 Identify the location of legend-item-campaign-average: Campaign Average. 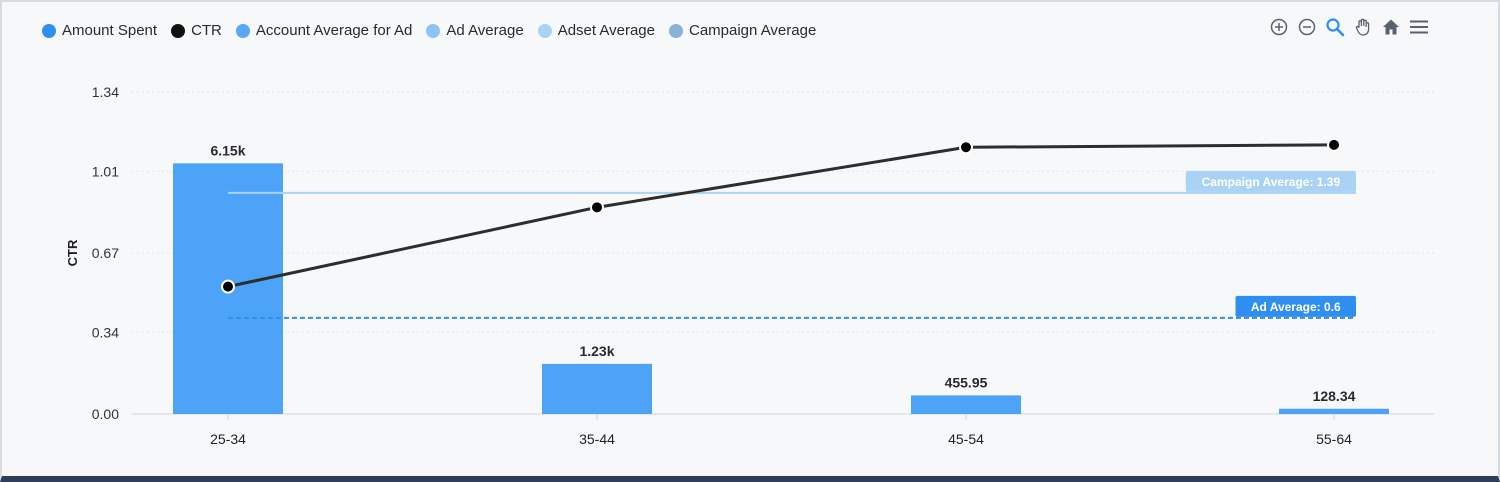
(742, 30).